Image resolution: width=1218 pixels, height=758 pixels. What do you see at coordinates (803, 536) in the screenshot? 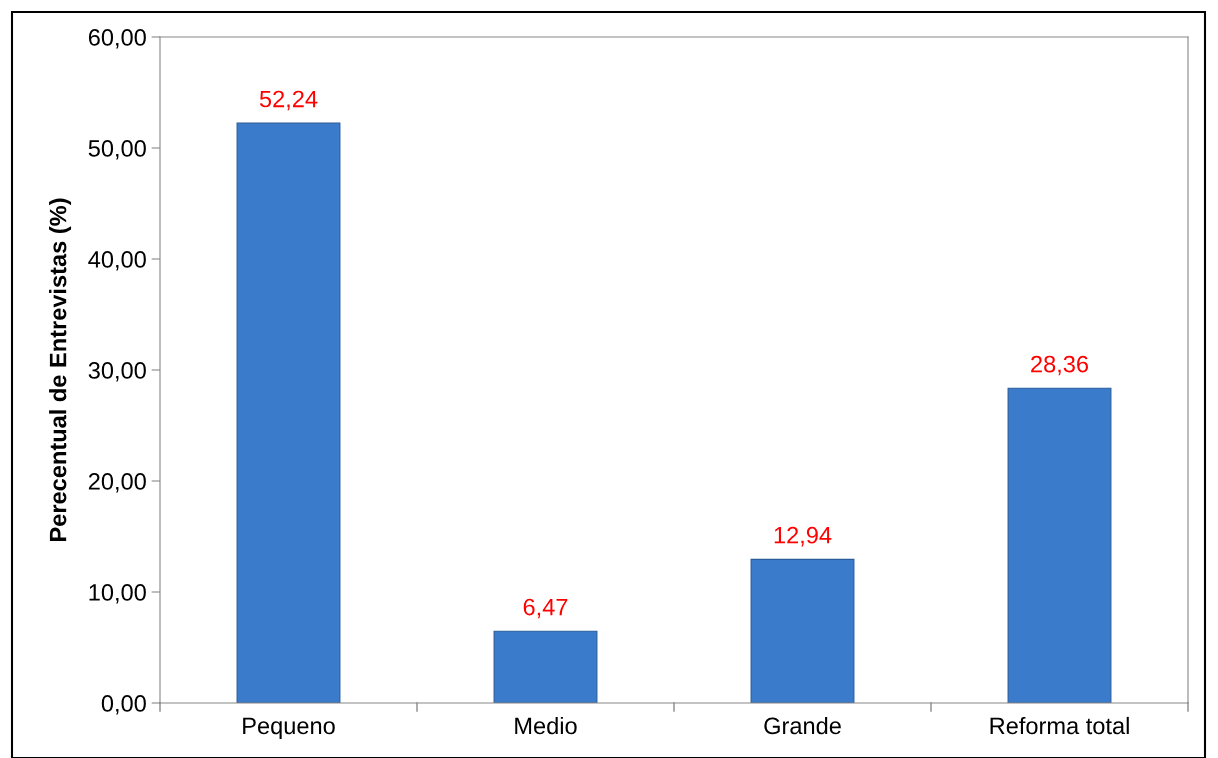
I see `data-label: 12,94` at bounding box center [803, 536].